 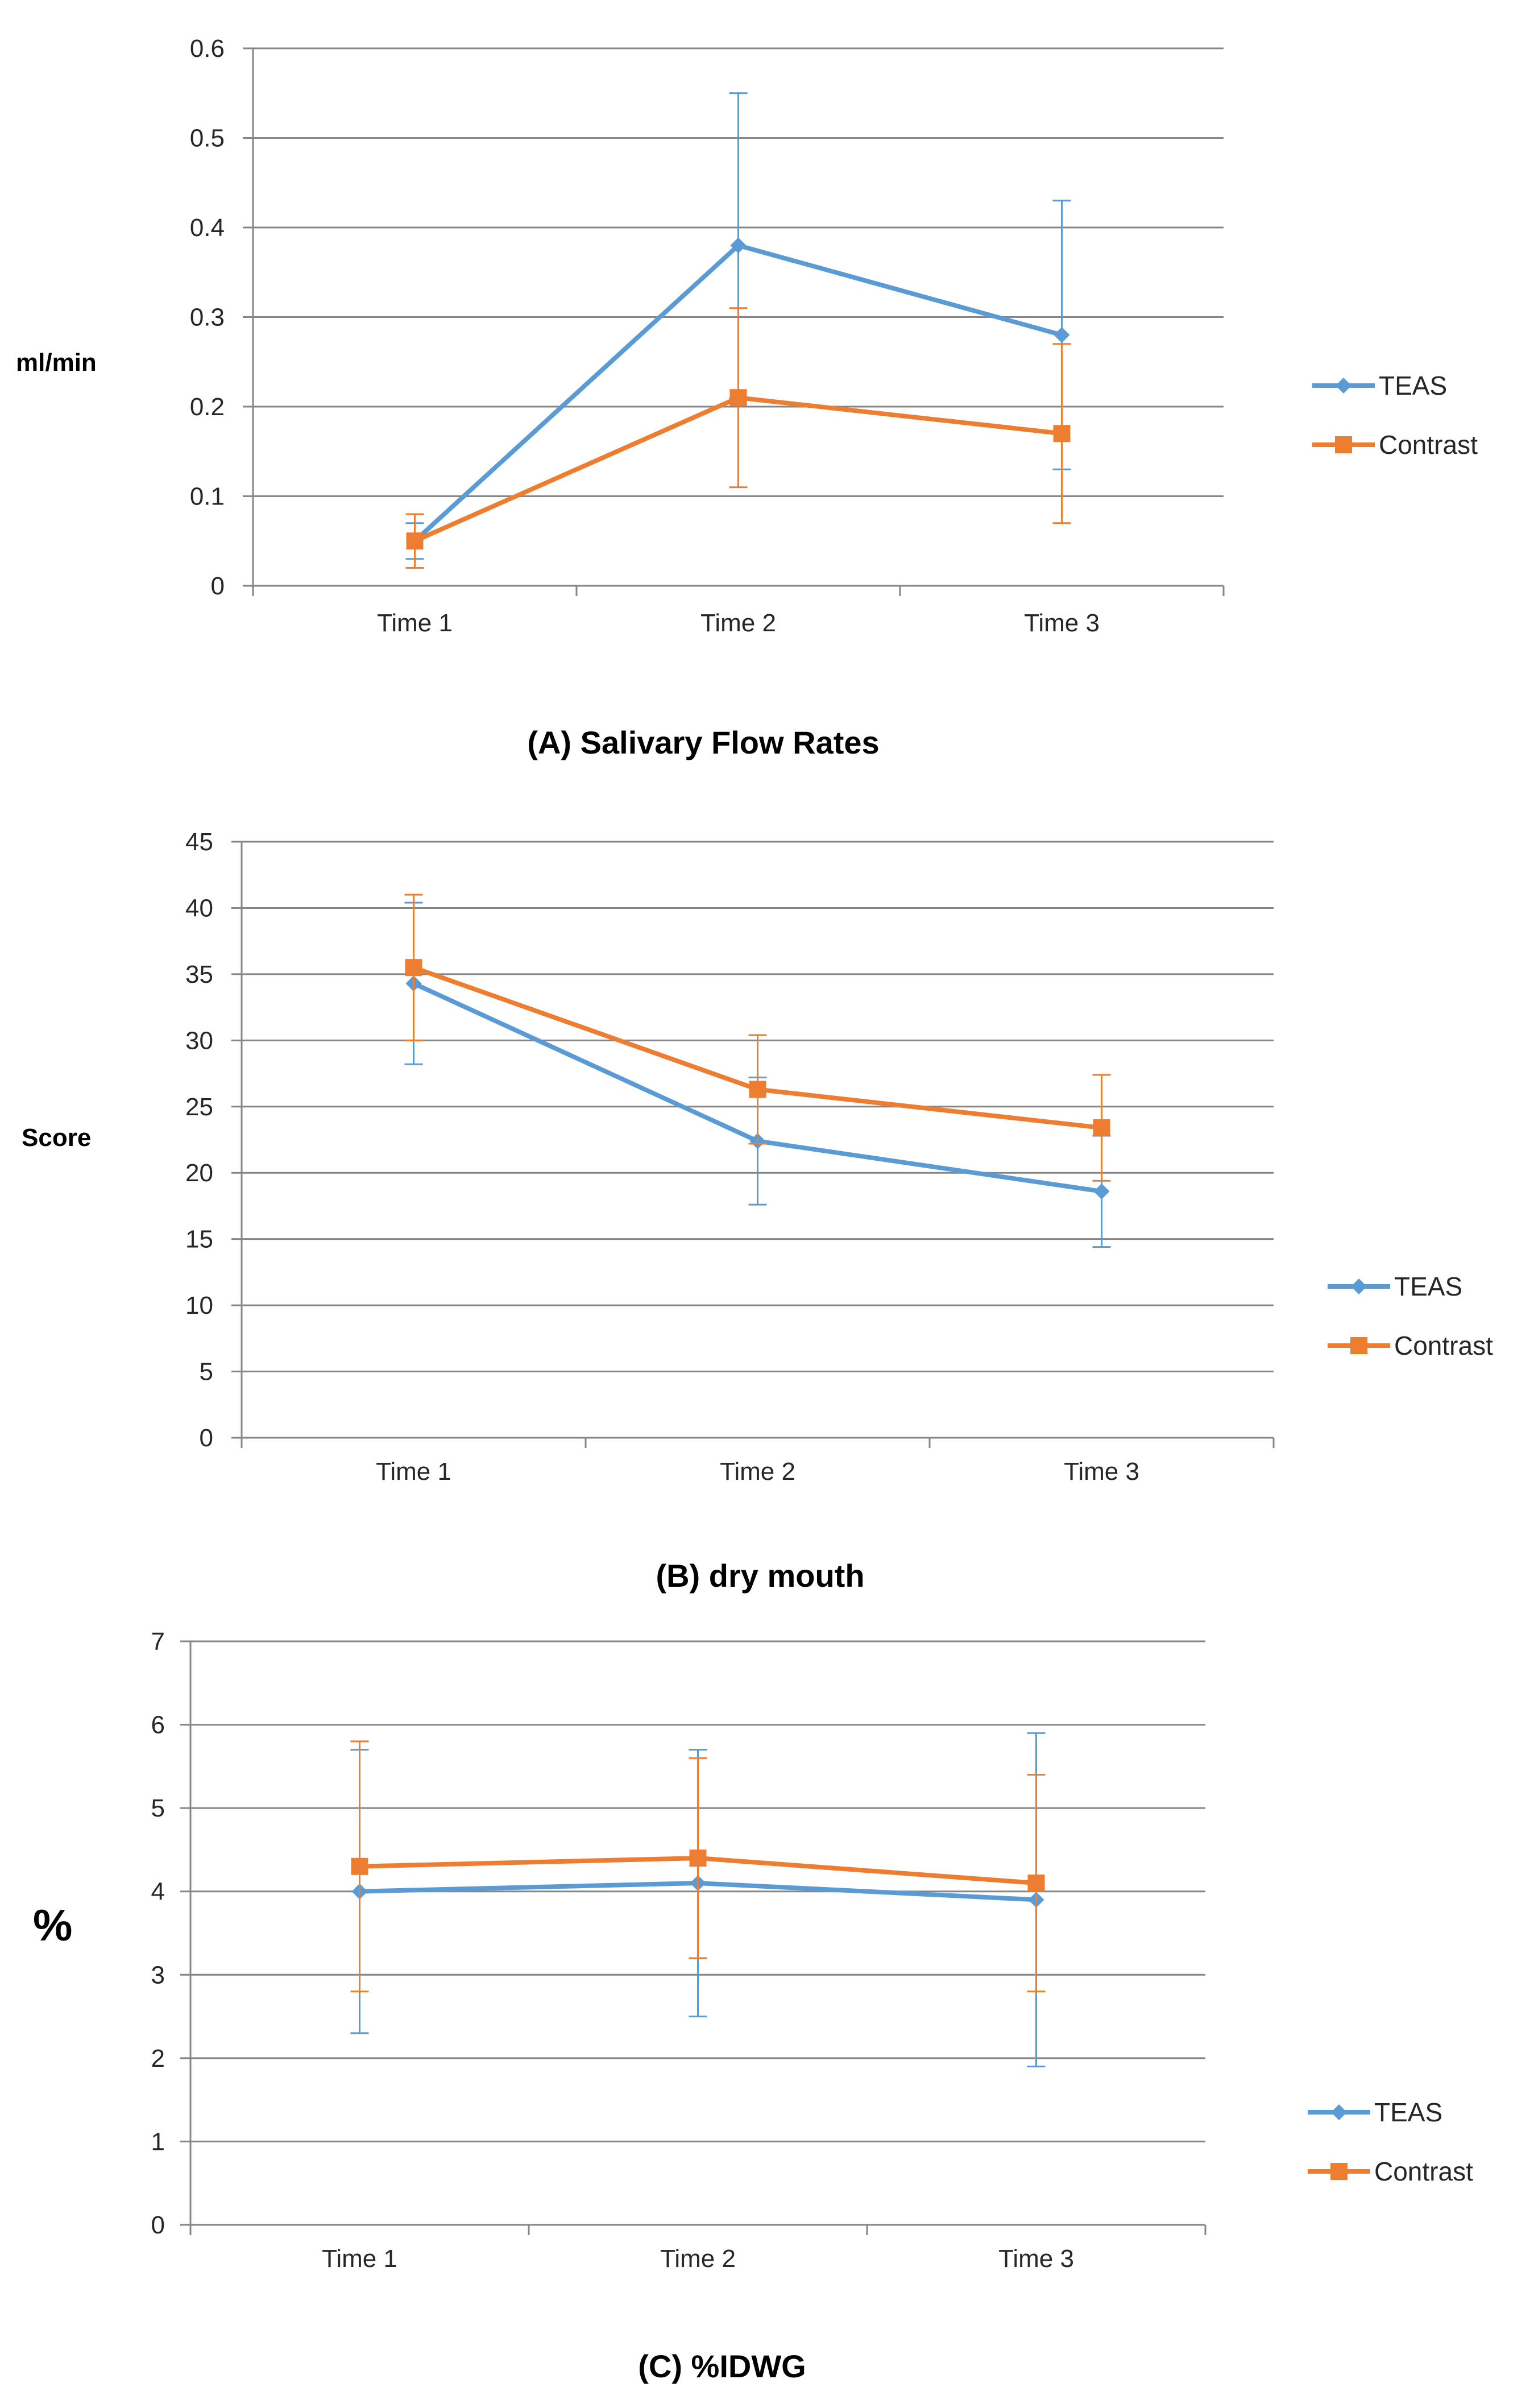 What do you see at coordinates (199, 842) in the screenshot?
I see `chart-b-y-tick-label: 45` at bounding box center [199, 842].